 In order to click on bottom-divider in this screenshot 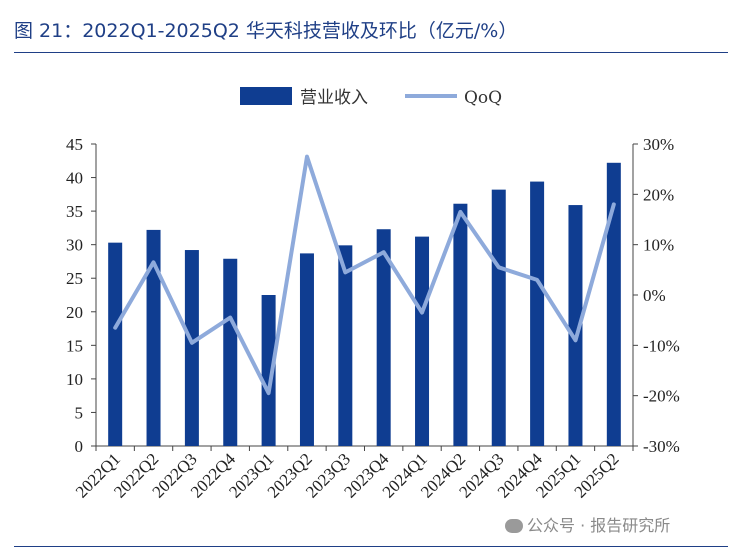, I will do `click(371, 546)`.